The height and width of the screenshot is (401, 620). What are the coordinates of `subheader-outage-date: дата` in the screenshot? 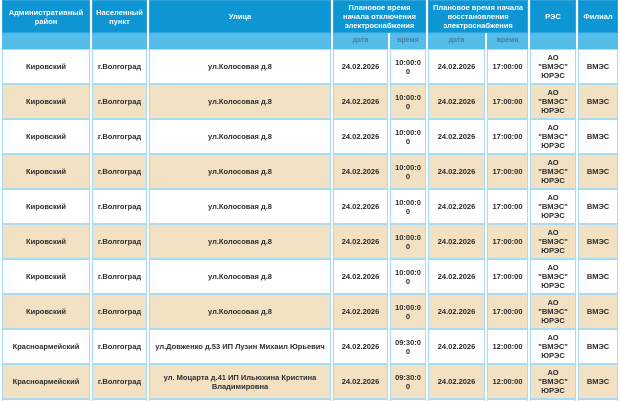 It's located at (360, 41).